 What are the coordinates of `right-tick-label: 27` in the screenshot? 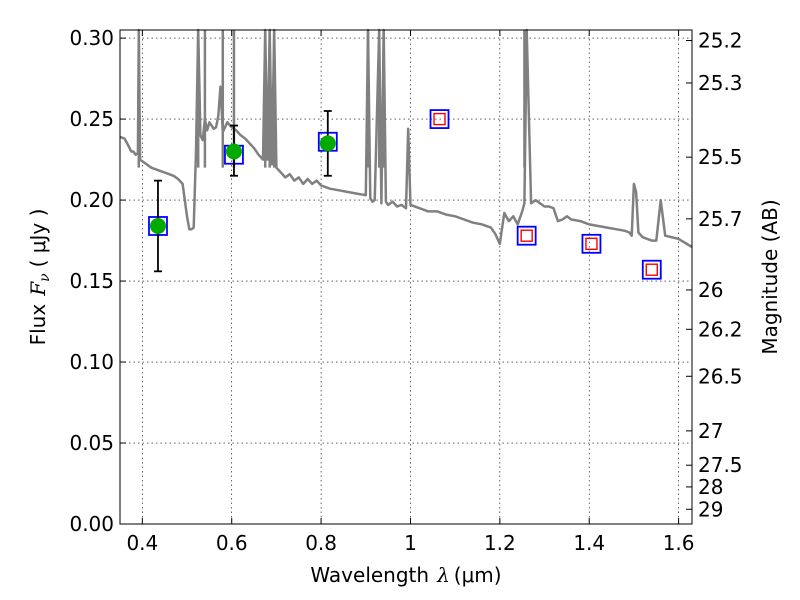 It's located at (710, 431).